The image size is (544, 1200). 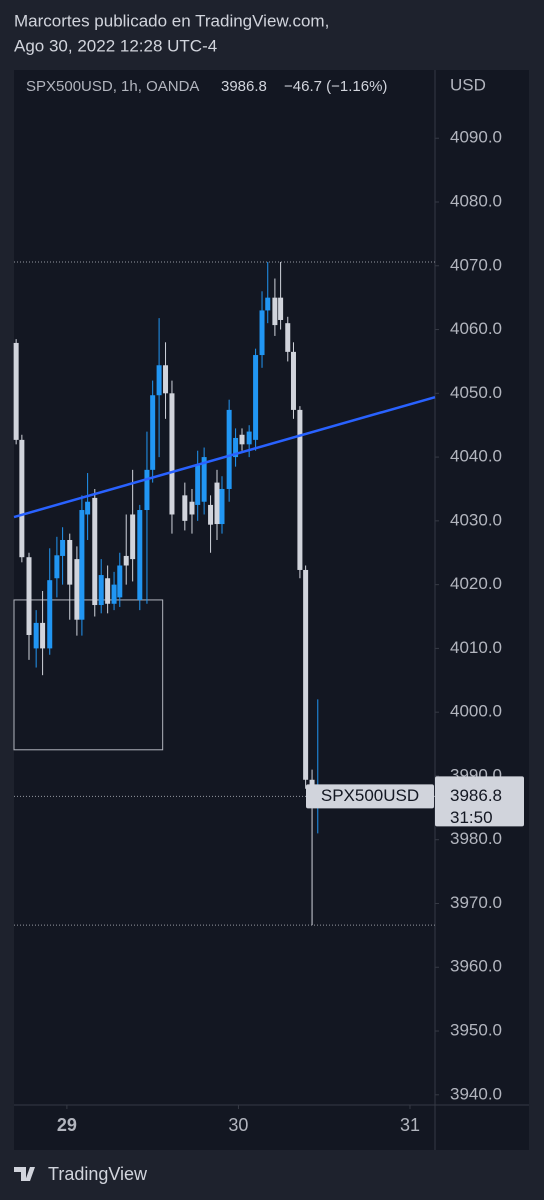 What do you see at coordinates (98, 1174) in the screenshot?
I see `brand: TradingView` at bounding box center [98, 1174].